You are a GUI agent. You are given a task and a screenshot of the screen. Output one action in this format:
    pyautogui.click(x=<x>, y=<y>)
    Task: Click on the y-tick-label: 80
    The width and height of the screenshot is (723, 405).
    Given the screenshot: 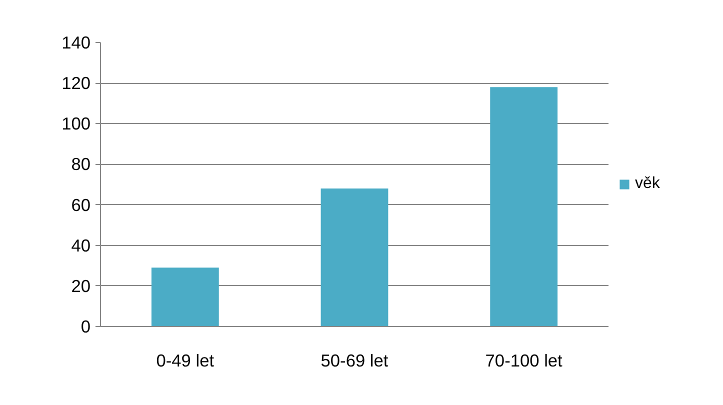 What is the action you would take?
    pyautogui.click(x=81, y=164)
    